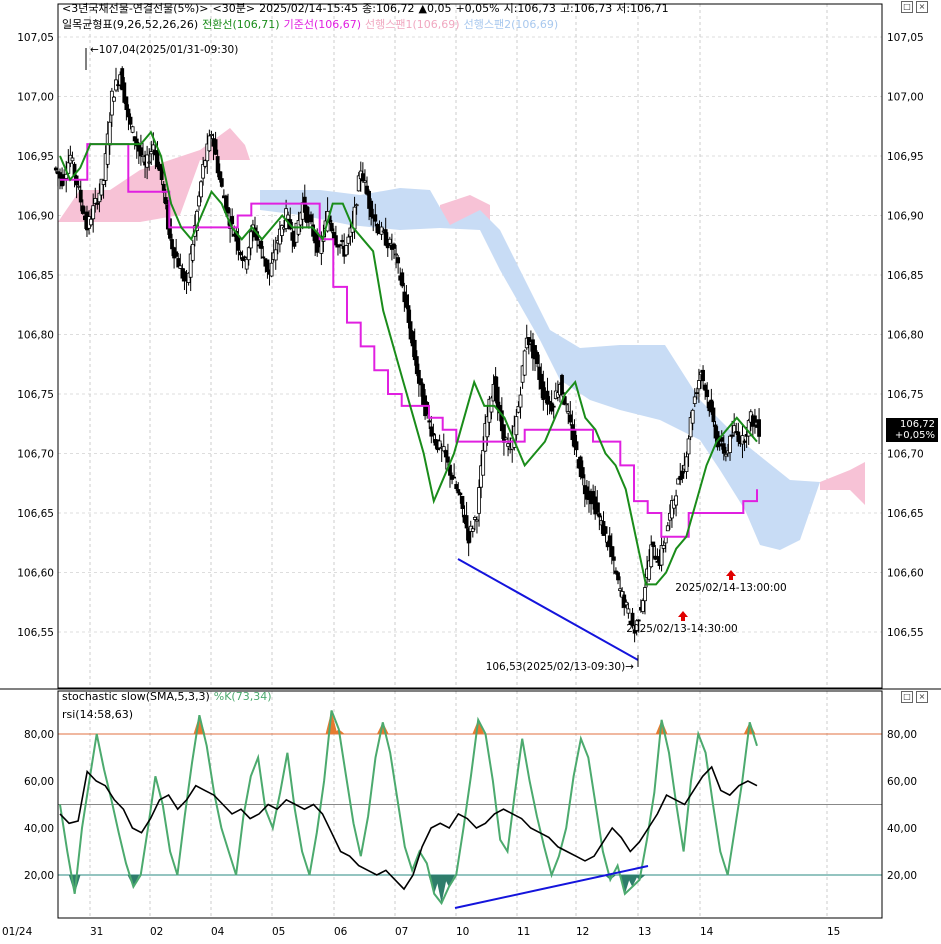 The image size is (941, 944). I want to click on high-label: 고:106,73, so click(586, 8).